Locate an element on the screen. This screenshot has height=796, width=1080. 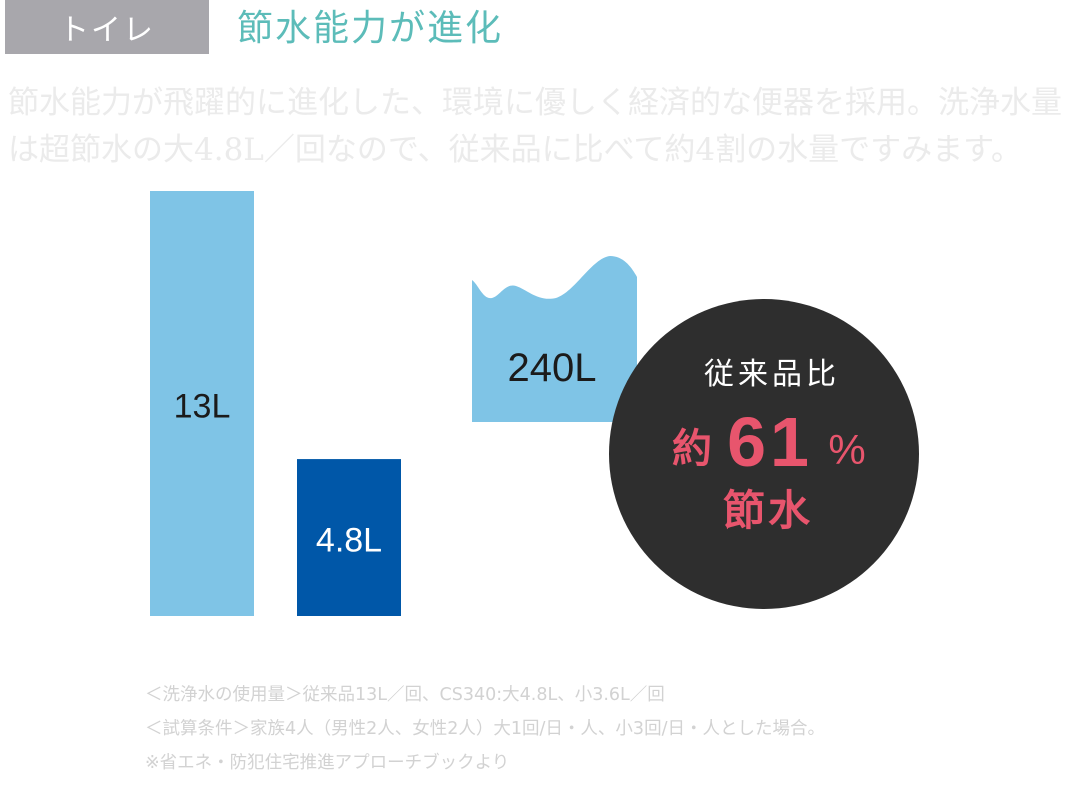
savings-badge is located at coordinates (764, 454).